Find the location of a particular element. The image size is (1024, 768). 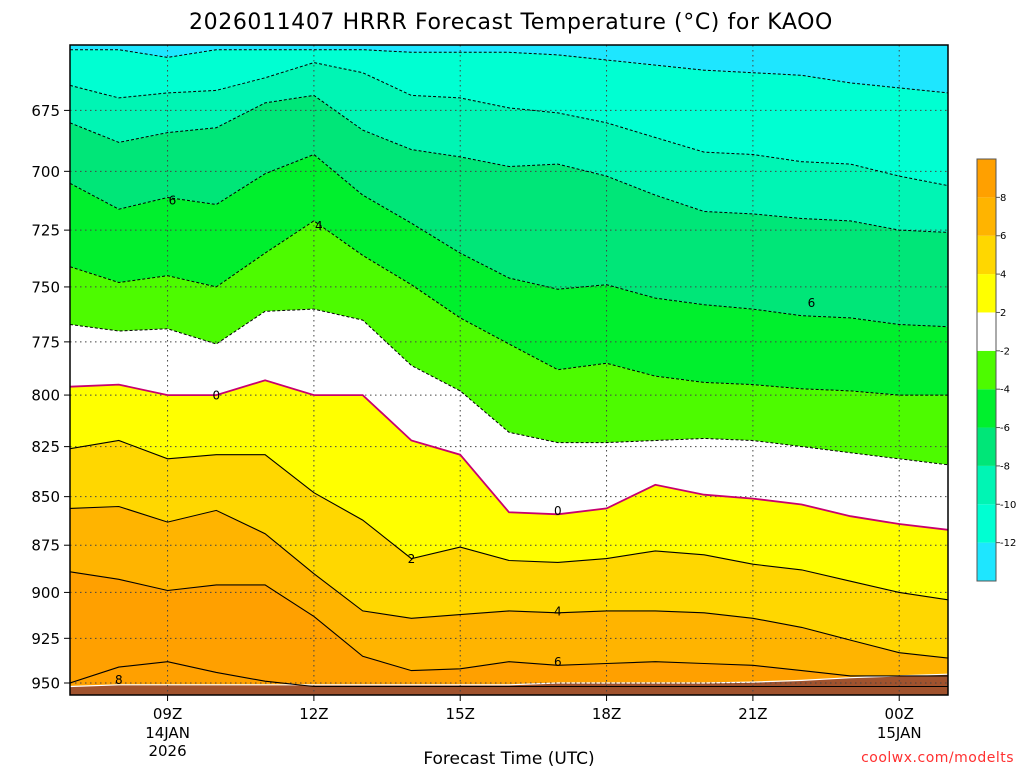

ground-fill is located at coordinates (509, 684).